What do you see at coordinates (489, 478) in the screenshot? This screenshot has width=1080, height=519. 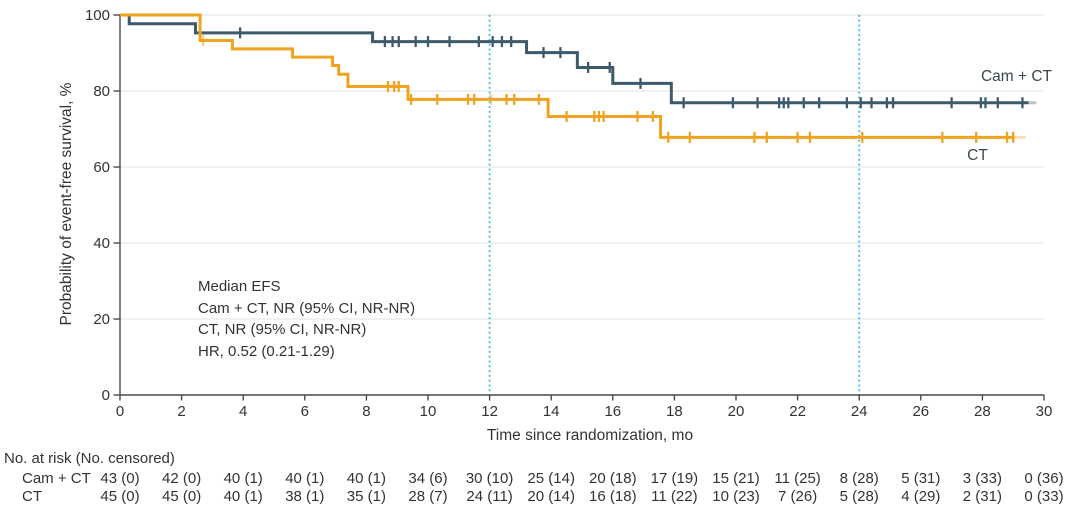 I see `risk-cell: 30 (10)` at bounding box center [489, 478].